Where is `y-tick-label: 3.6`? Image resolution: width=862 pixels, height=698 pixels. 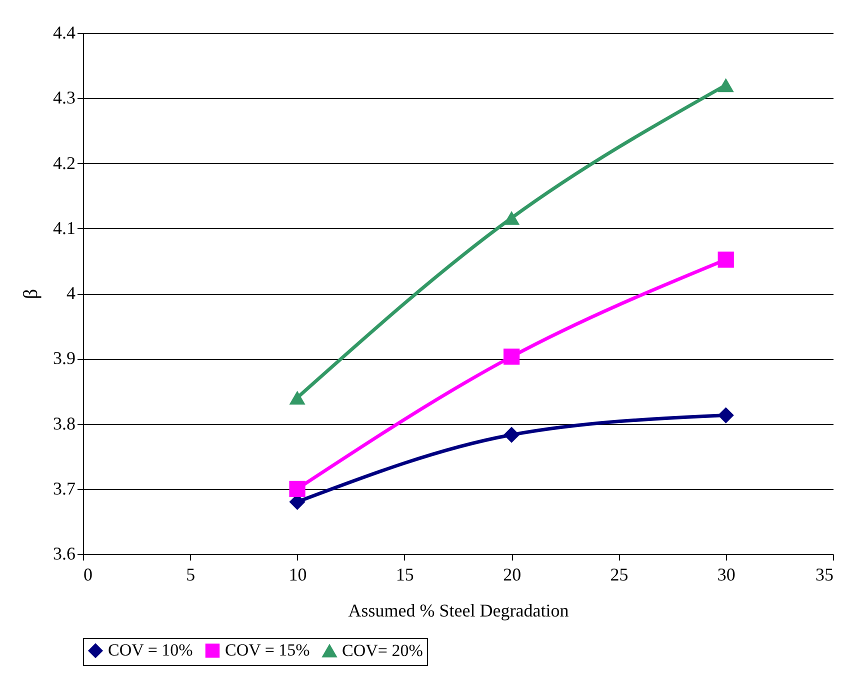
y-tick-label: 3.6 is located at coordinates (64, 554).